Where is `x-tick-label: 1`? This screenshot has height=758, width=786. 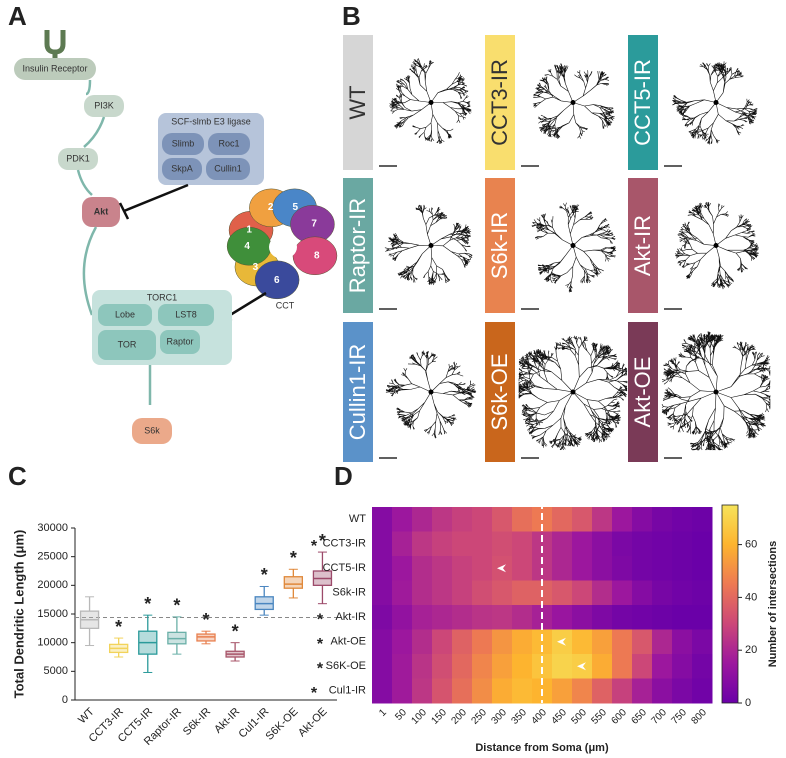 x-tick-label: 1 is located at coordinates (383, 713).